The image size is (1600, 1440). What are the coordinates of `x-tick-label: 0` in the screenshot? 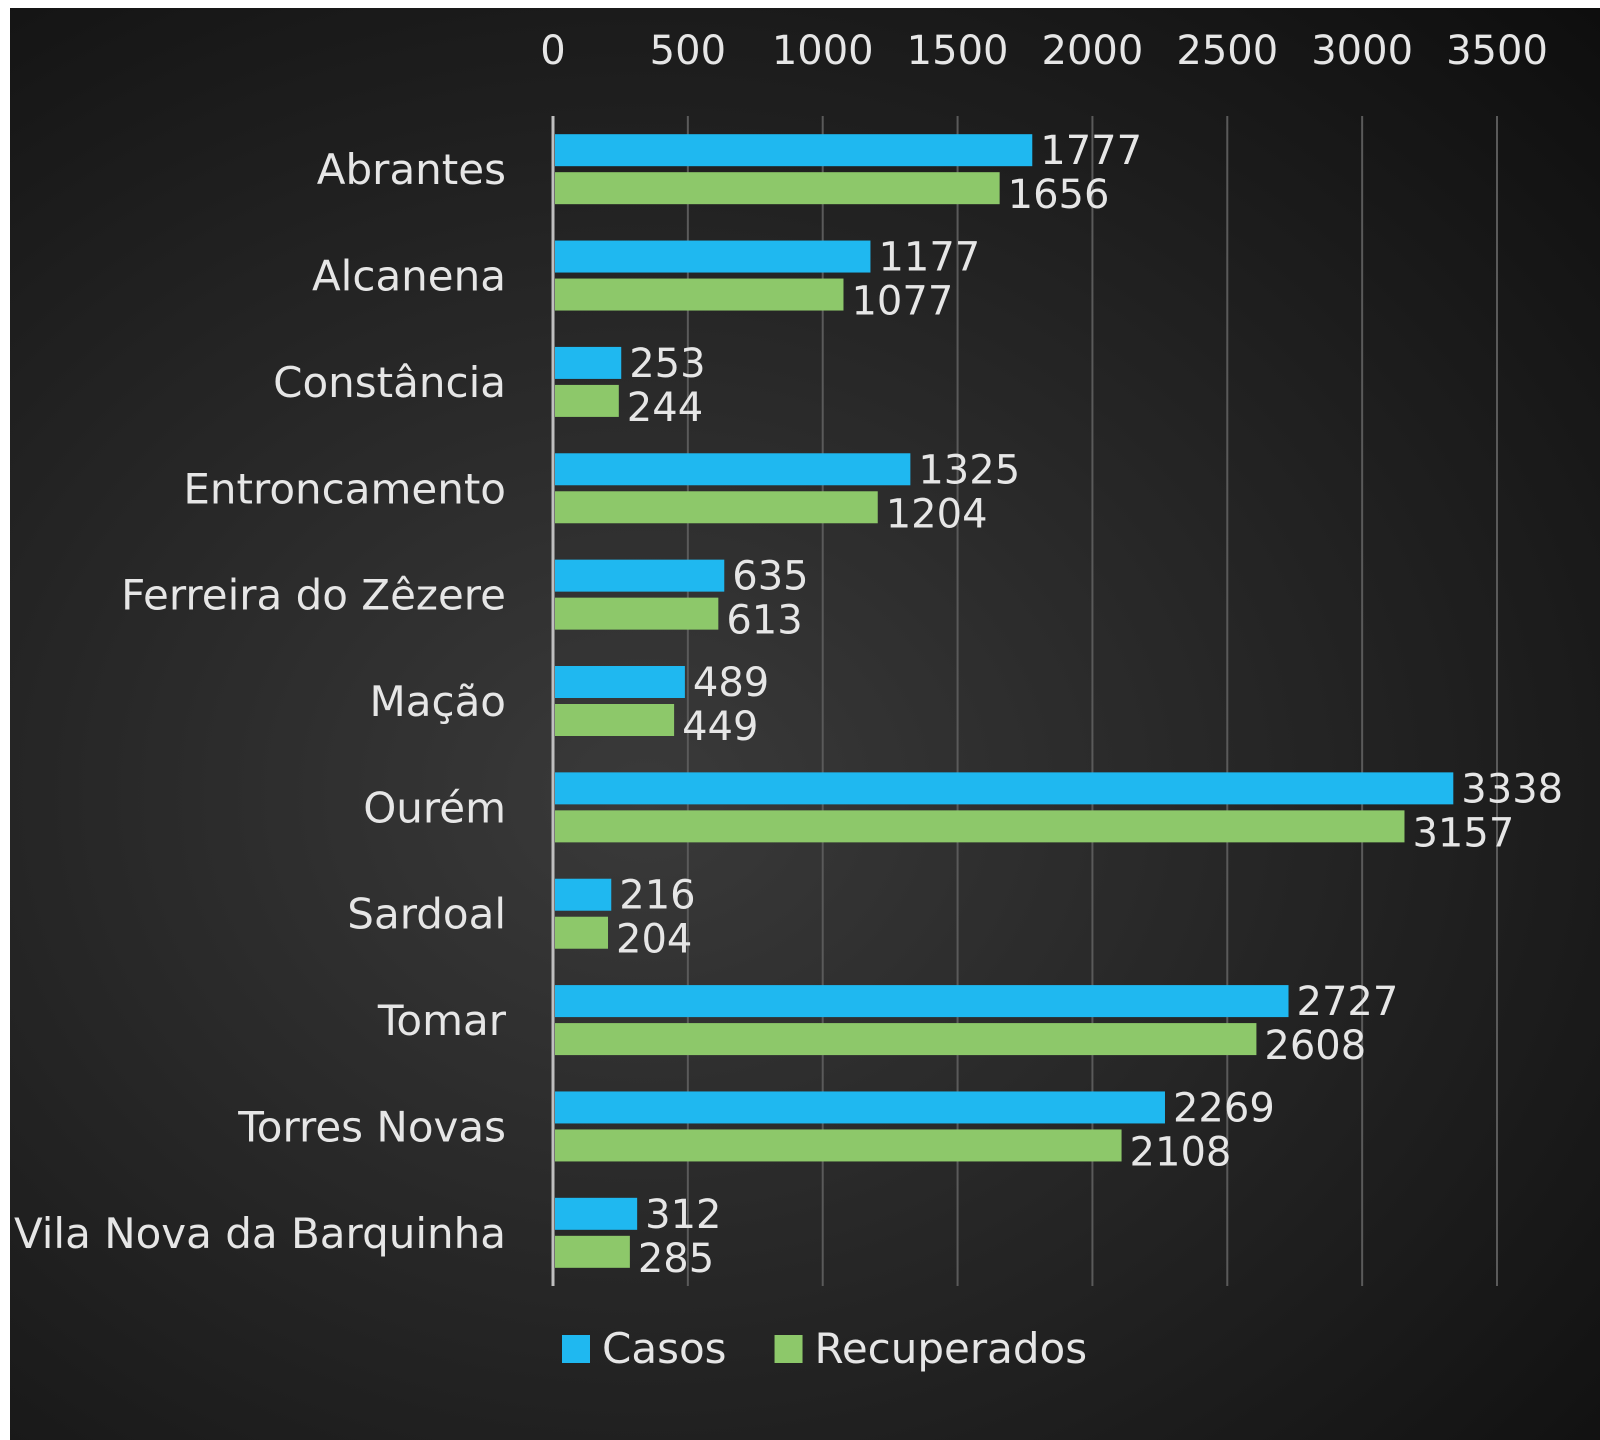 It's located at (552, 51).